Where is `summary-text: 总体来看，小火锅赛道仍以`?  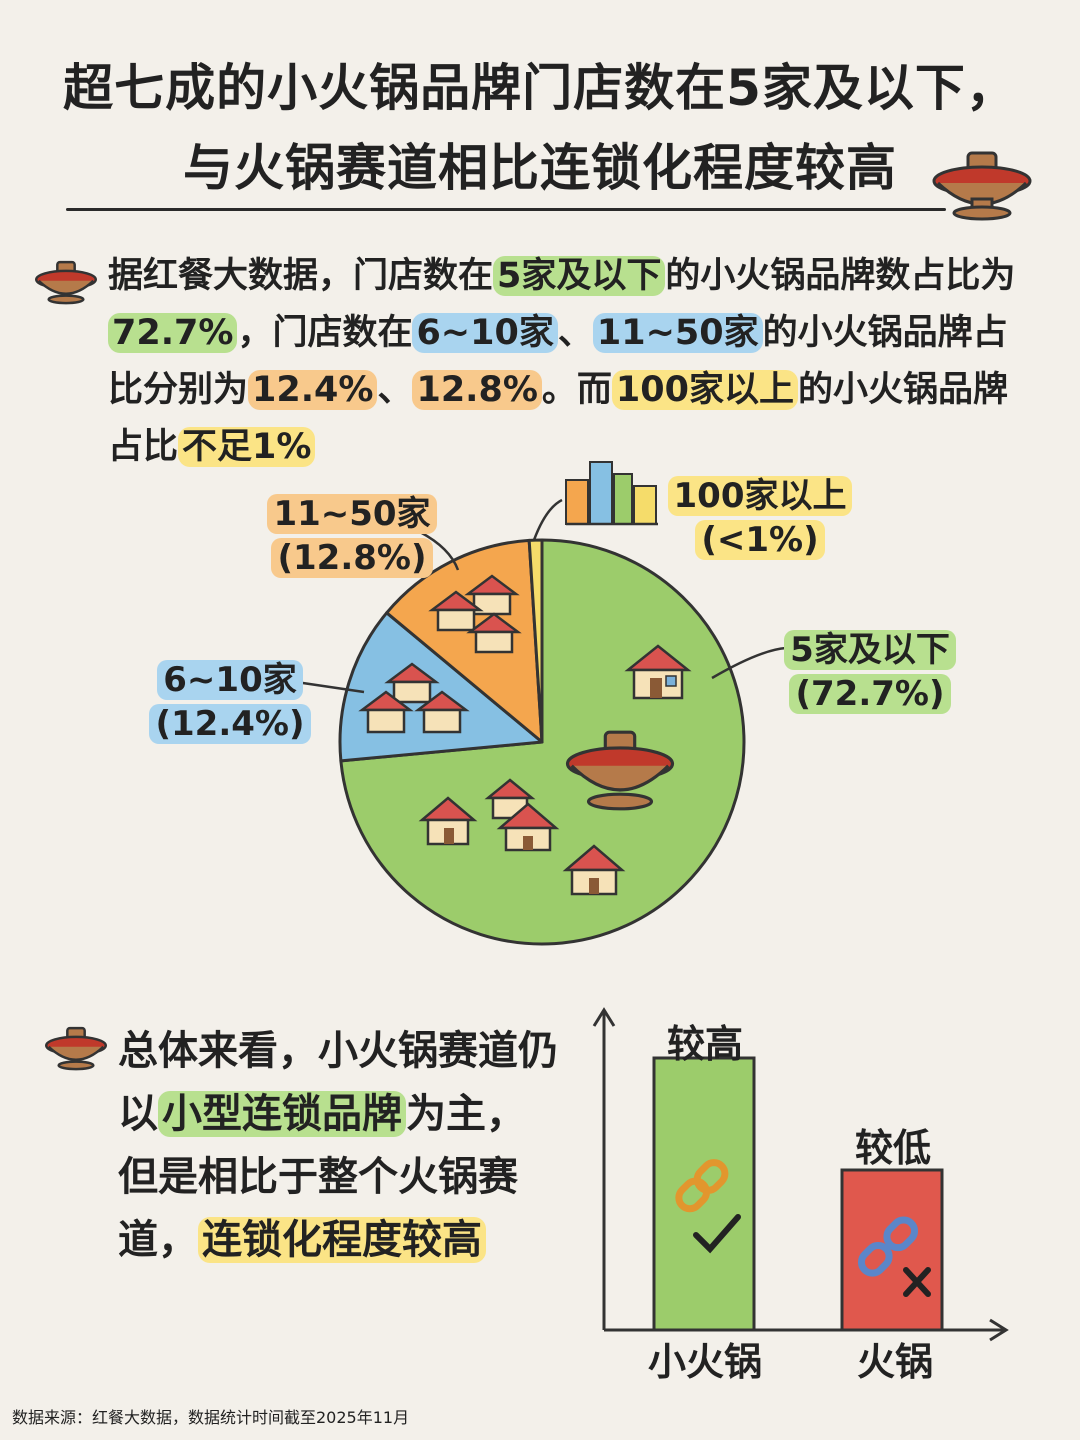 summary-text: 总体来看，小火锅赛道仍以 is located at coordinates (338, 1082).